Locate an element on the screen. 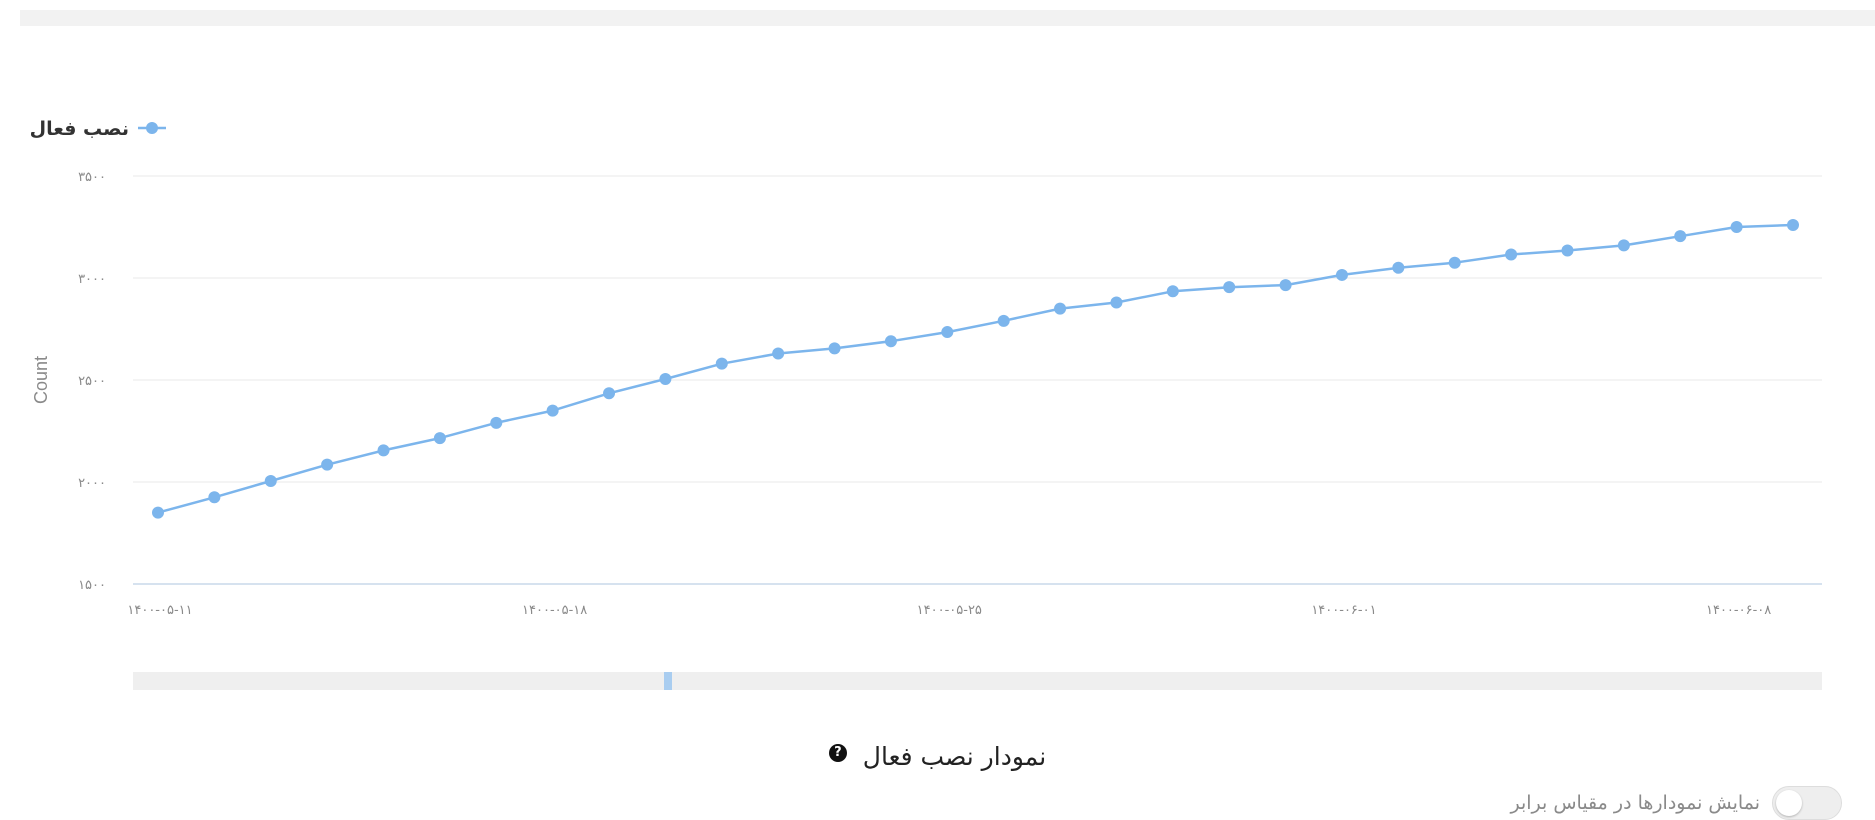  y-axis-title: Count is located at coordinates (41, 380).